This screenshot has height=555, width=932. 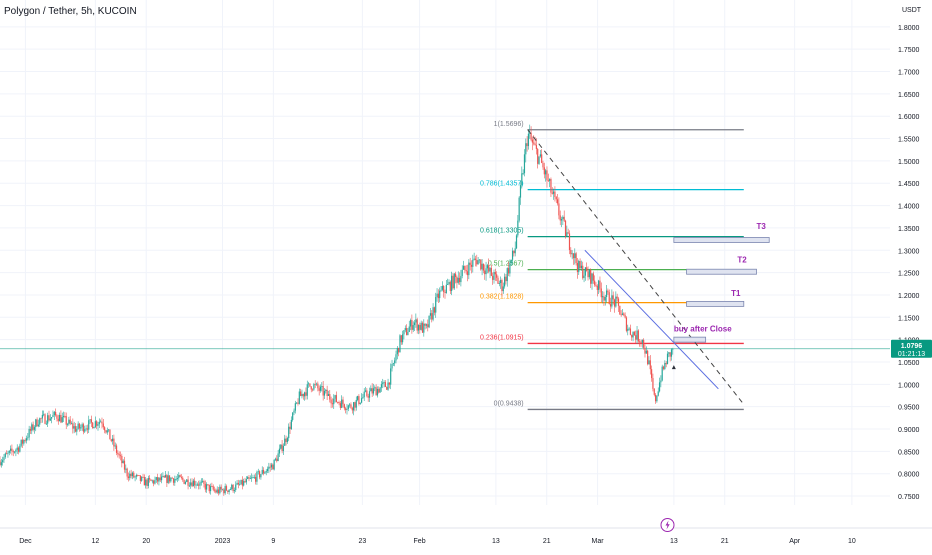 What do you see at coordinates (909, 475) in the screenshot?
I see `price-tick-label: 0.8000` at bounding box center [909, 475].